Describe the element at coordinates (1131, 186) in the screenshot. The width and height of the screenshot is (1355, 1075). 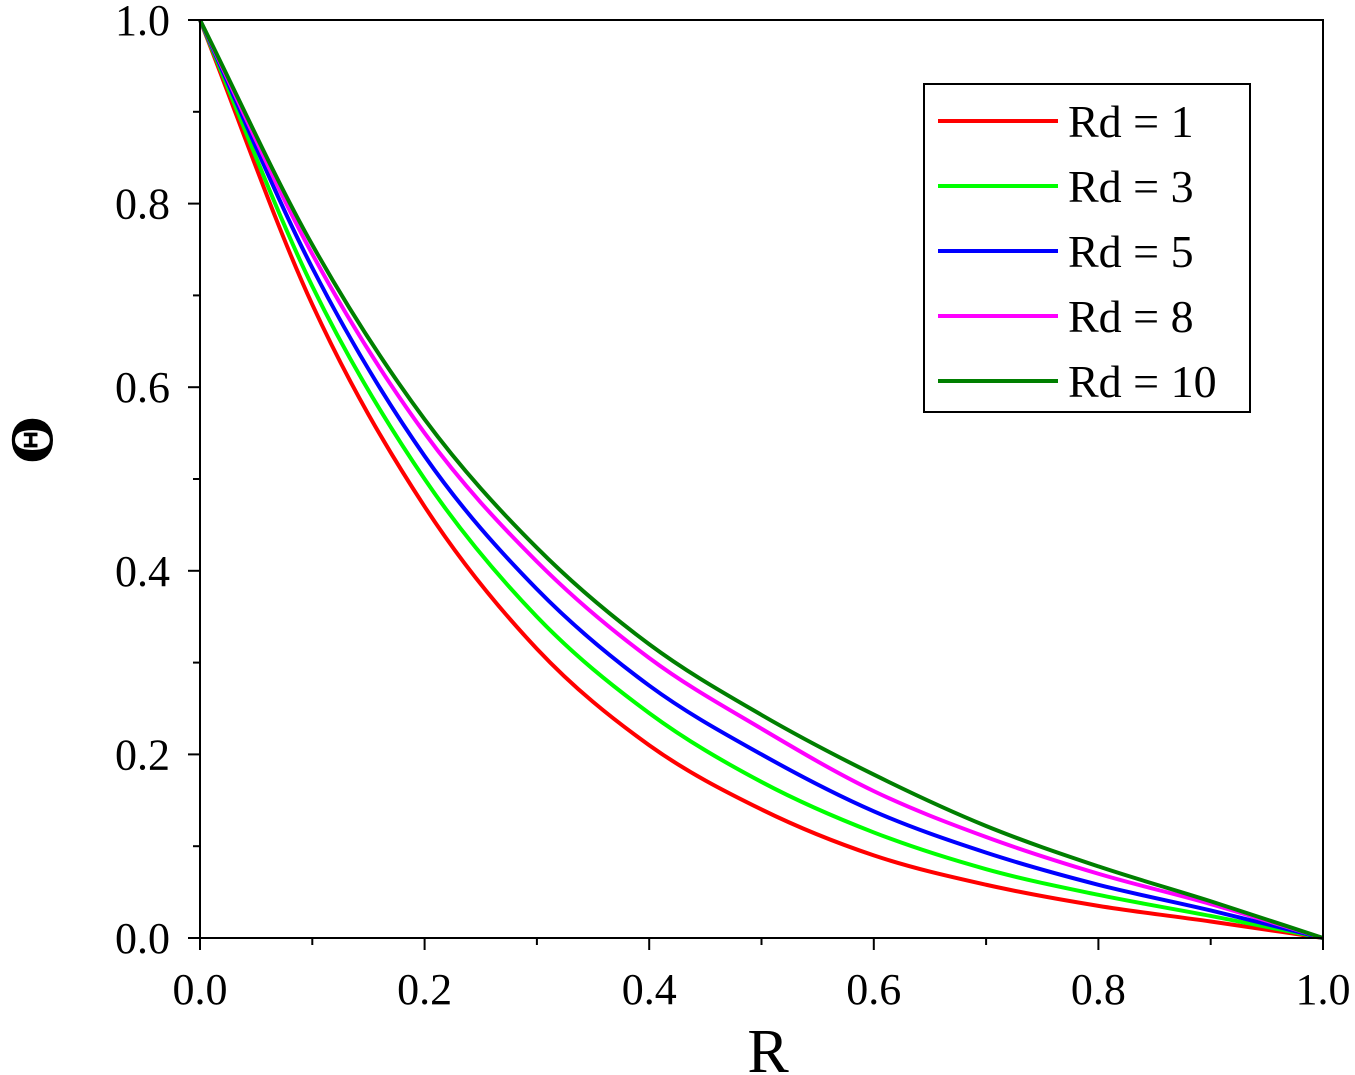
I see `legend-label: Rd = 3` at that location.